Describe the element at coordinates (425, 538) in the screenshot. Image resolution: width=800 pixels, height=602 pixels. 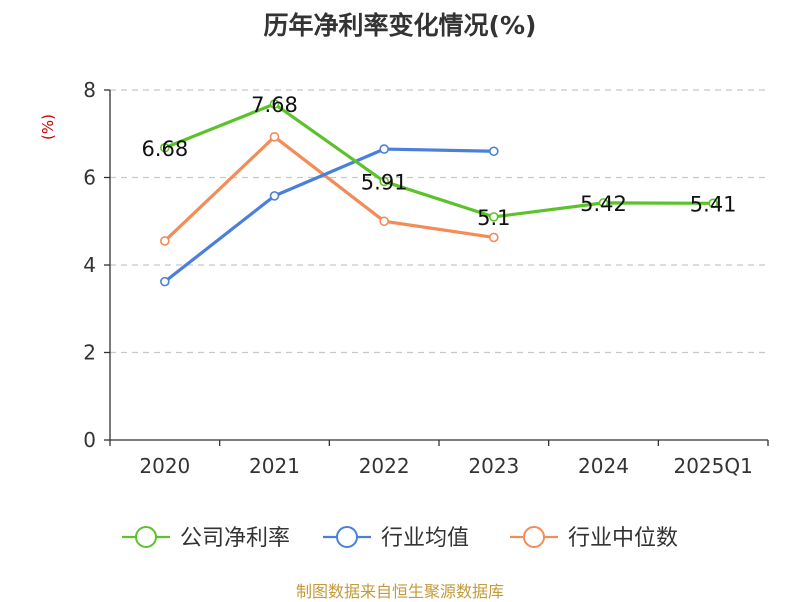
I see `legend-label-1: 行业均值` at that location.